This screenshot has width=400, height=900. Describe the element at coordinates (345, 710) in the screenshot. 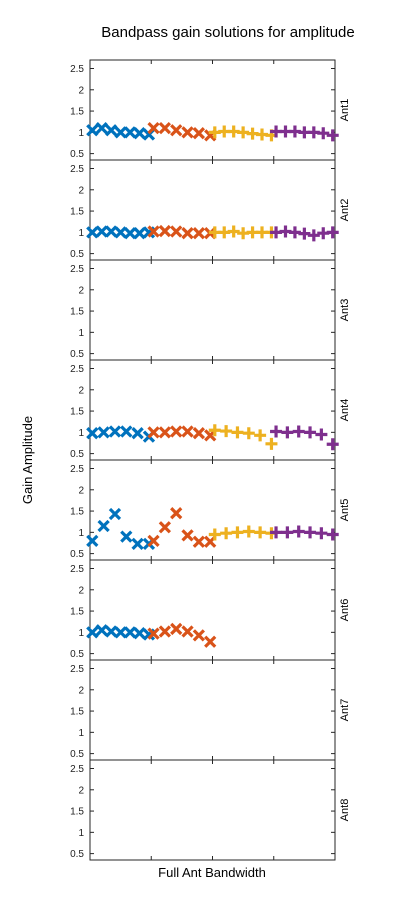

I see `panel-label: Ant7` at that location.